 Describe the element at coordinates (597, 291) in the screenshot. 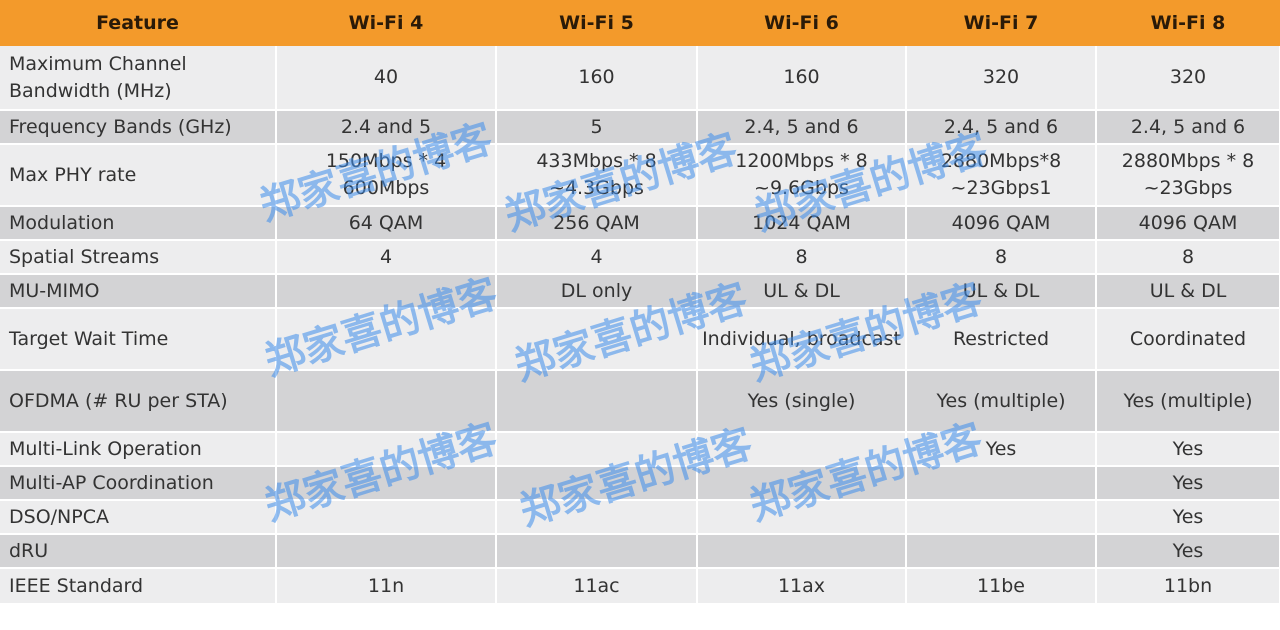

I see `value-cell: DL only` at that location.